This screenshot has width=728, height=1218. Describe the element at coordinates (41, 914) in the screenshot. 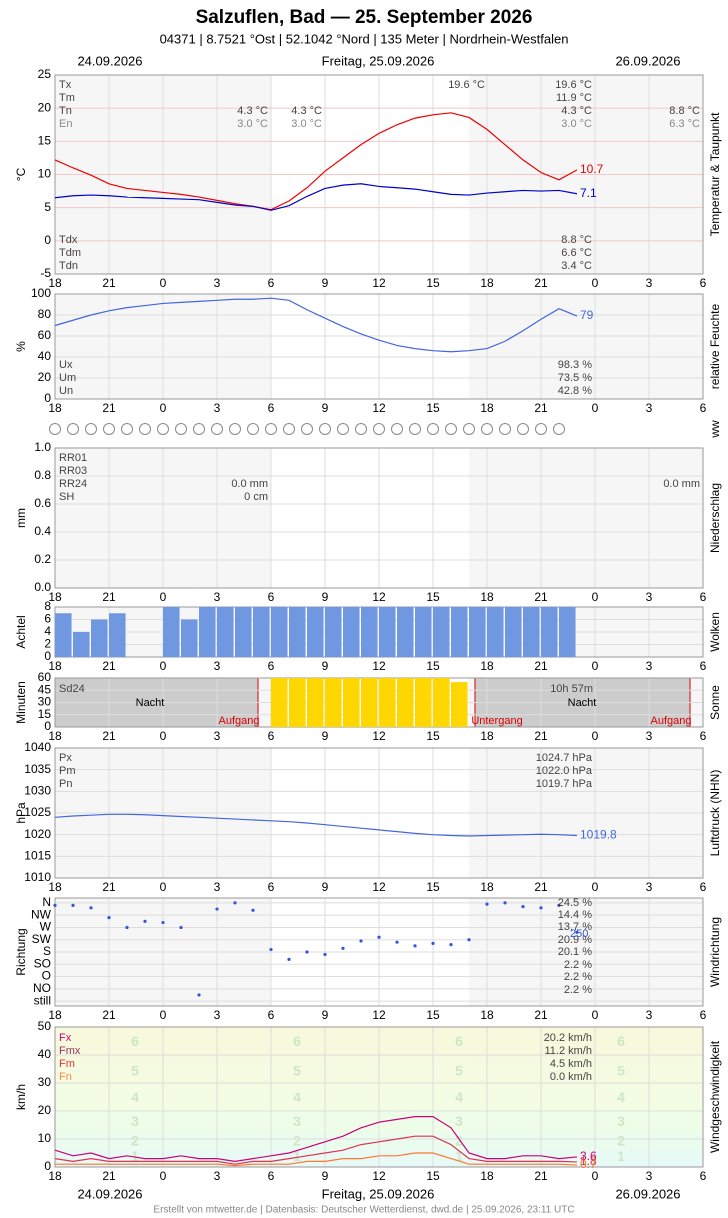

I see `y-tick-label: NW` at that location.